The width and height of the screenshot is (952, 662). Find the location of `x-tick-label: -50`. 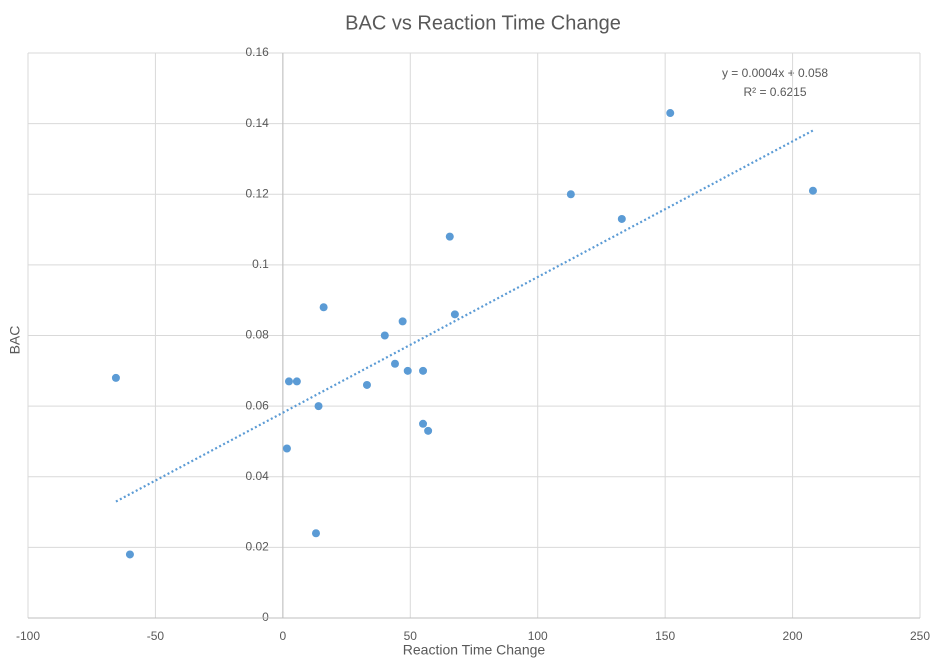

x-tick-label: -50 is located at coordinates (156, 636).